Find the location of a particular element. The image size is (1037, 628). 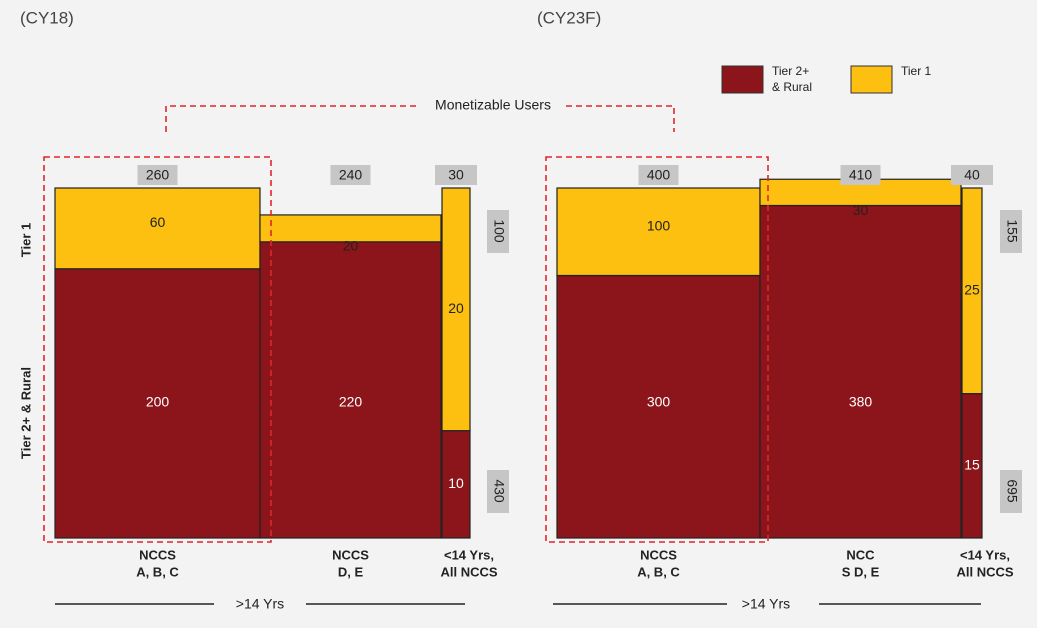

legend-label: Tier 2+ is located at coordinates (790, 71).